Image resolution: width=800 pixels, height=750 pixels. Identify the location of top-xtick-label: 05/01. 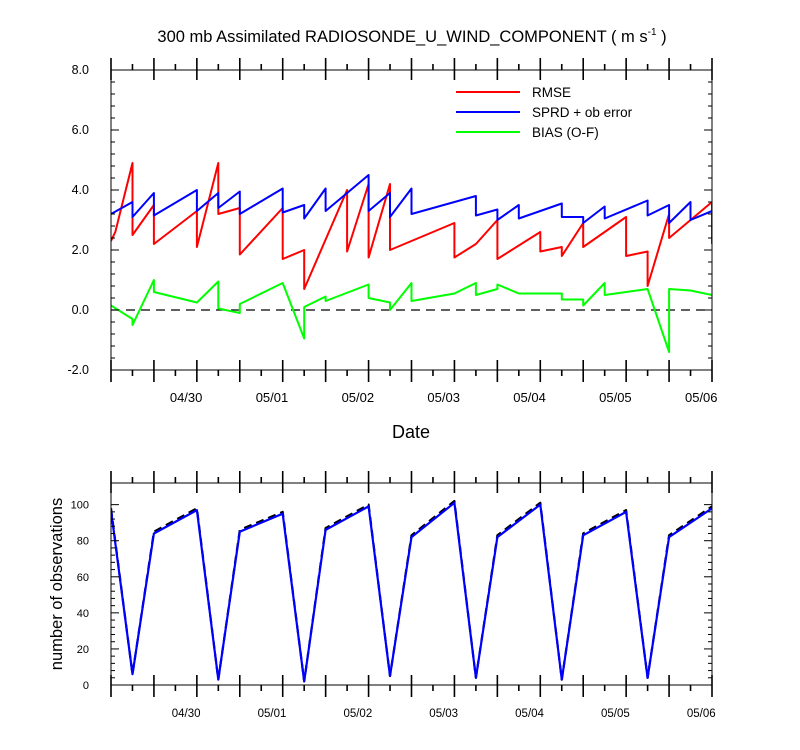
(272, 397).